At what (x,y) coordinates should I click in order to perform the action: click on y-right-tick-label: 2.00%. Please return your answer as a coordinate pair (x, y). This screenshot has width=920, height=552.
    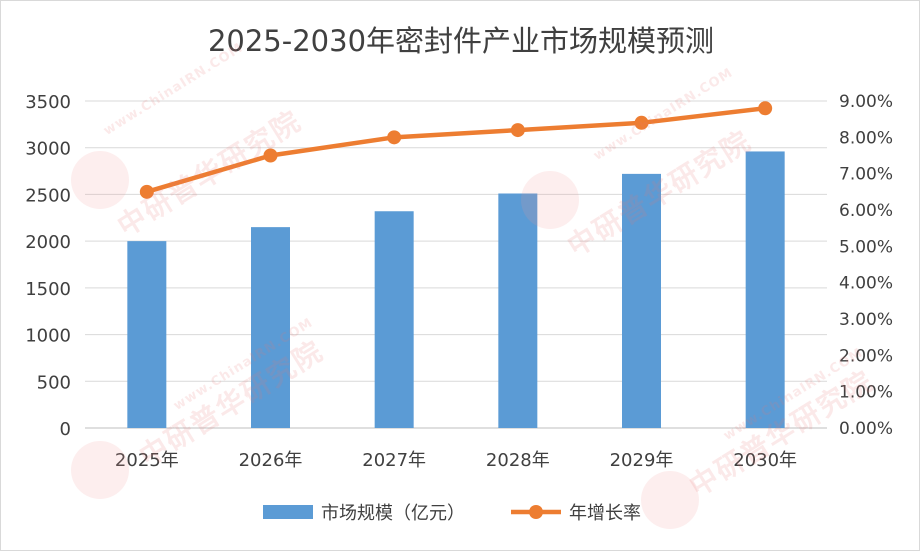
    Looking at the image, I should click on (866, 356).